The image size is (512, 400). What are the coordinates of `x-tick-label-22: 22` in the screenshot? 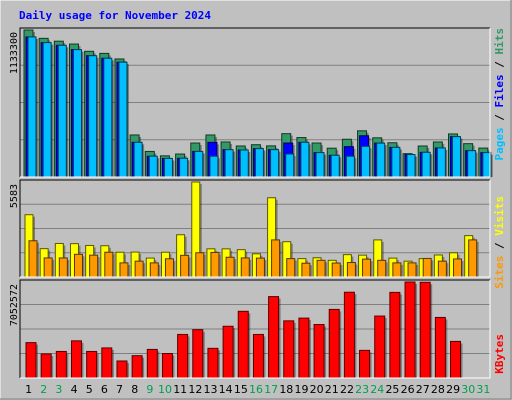 It's located at (347, 389).